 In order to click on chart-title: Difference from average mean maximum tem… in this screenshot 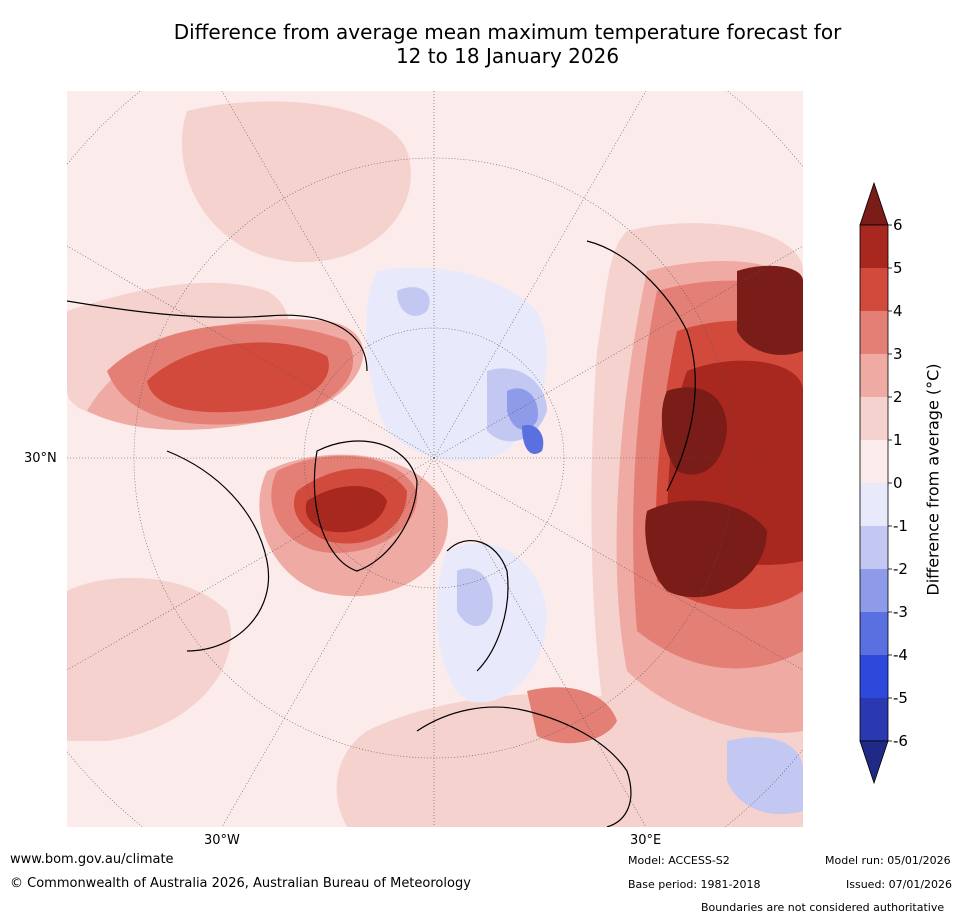, I will do `click(507, 44)`.